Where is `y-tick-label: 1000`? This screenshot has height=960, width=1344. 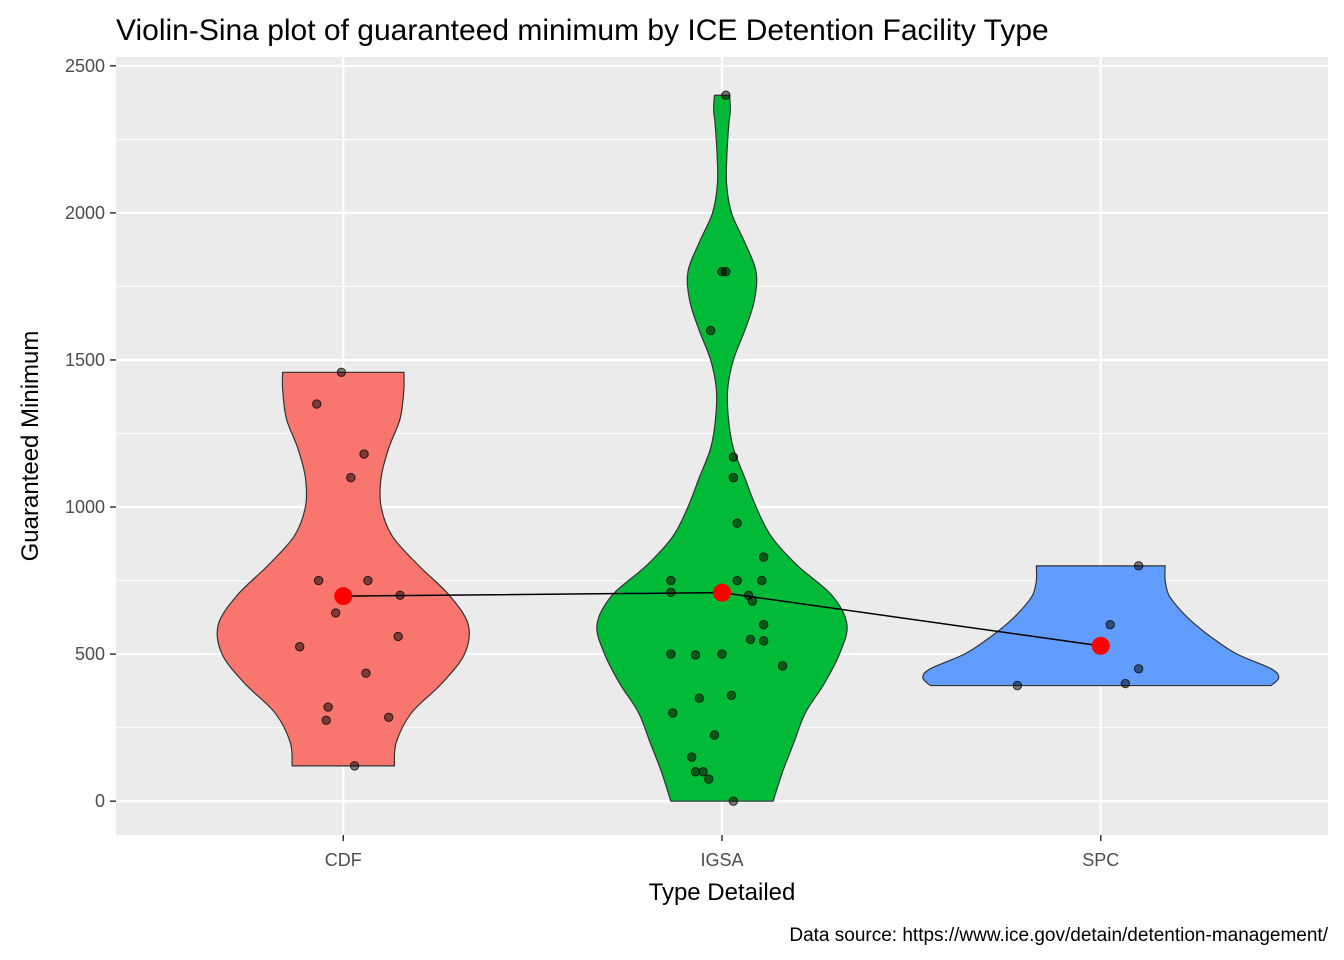
y-tick-label: 1000 is located at coordinates (85, 507).